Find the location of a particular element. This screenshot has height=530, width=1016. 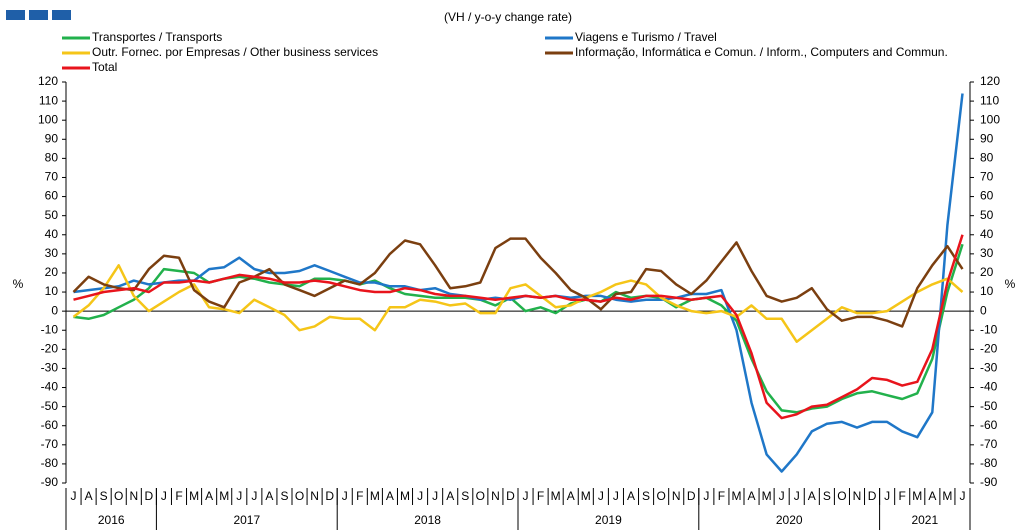

y2-tick-label: 120 is located at coordinates (990, 81).